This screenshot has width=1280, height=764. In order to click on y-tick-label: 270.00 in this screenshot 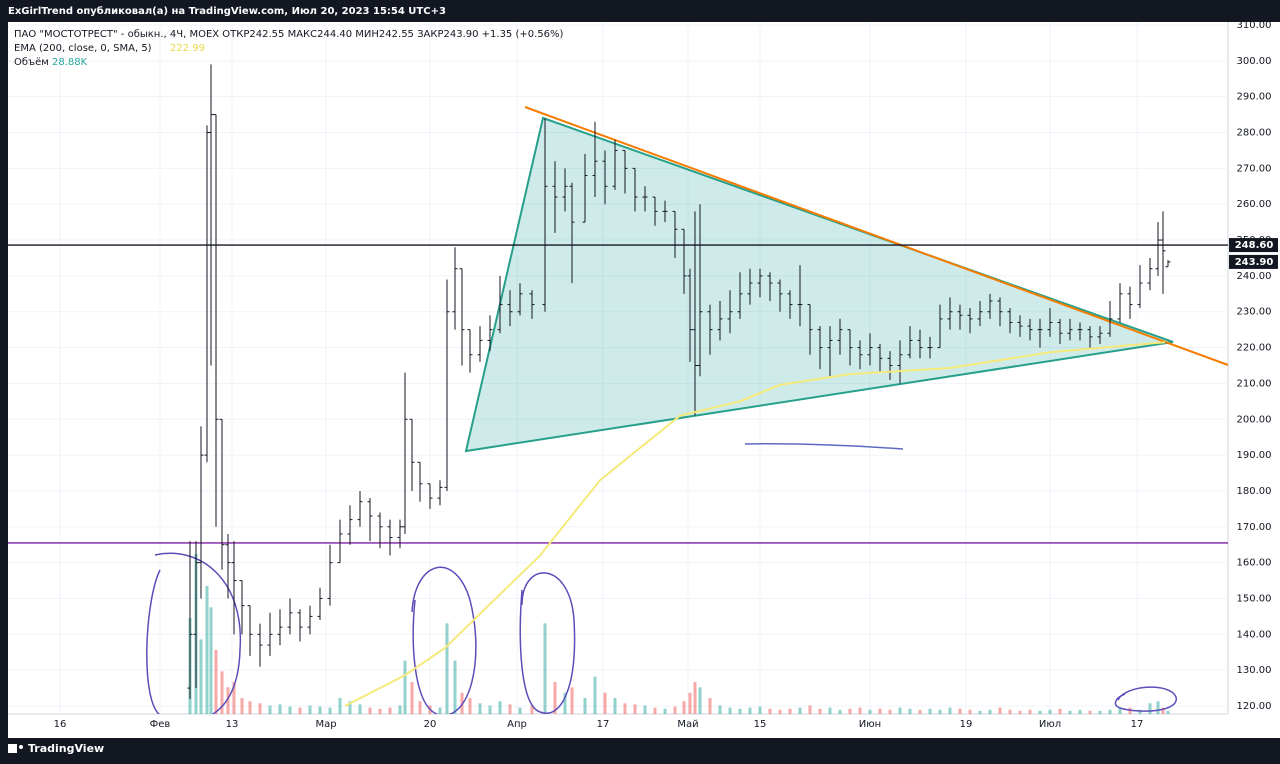, I will do `click(1254, 168)`.